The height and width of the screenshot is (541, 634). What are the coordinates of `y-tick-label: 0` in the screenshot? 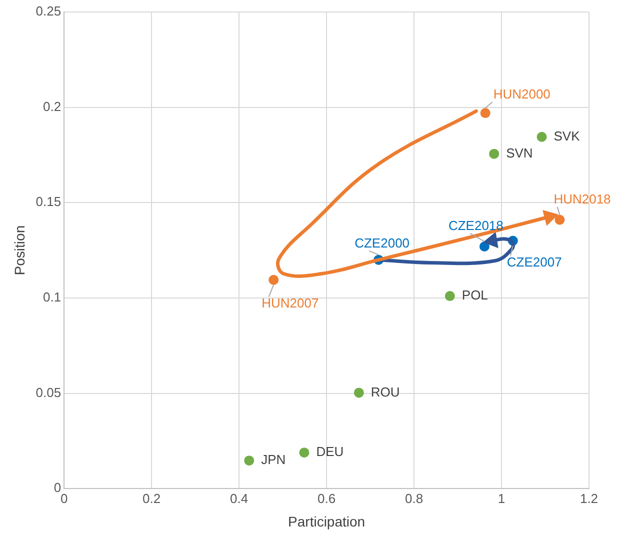 It's located at (58, 488).